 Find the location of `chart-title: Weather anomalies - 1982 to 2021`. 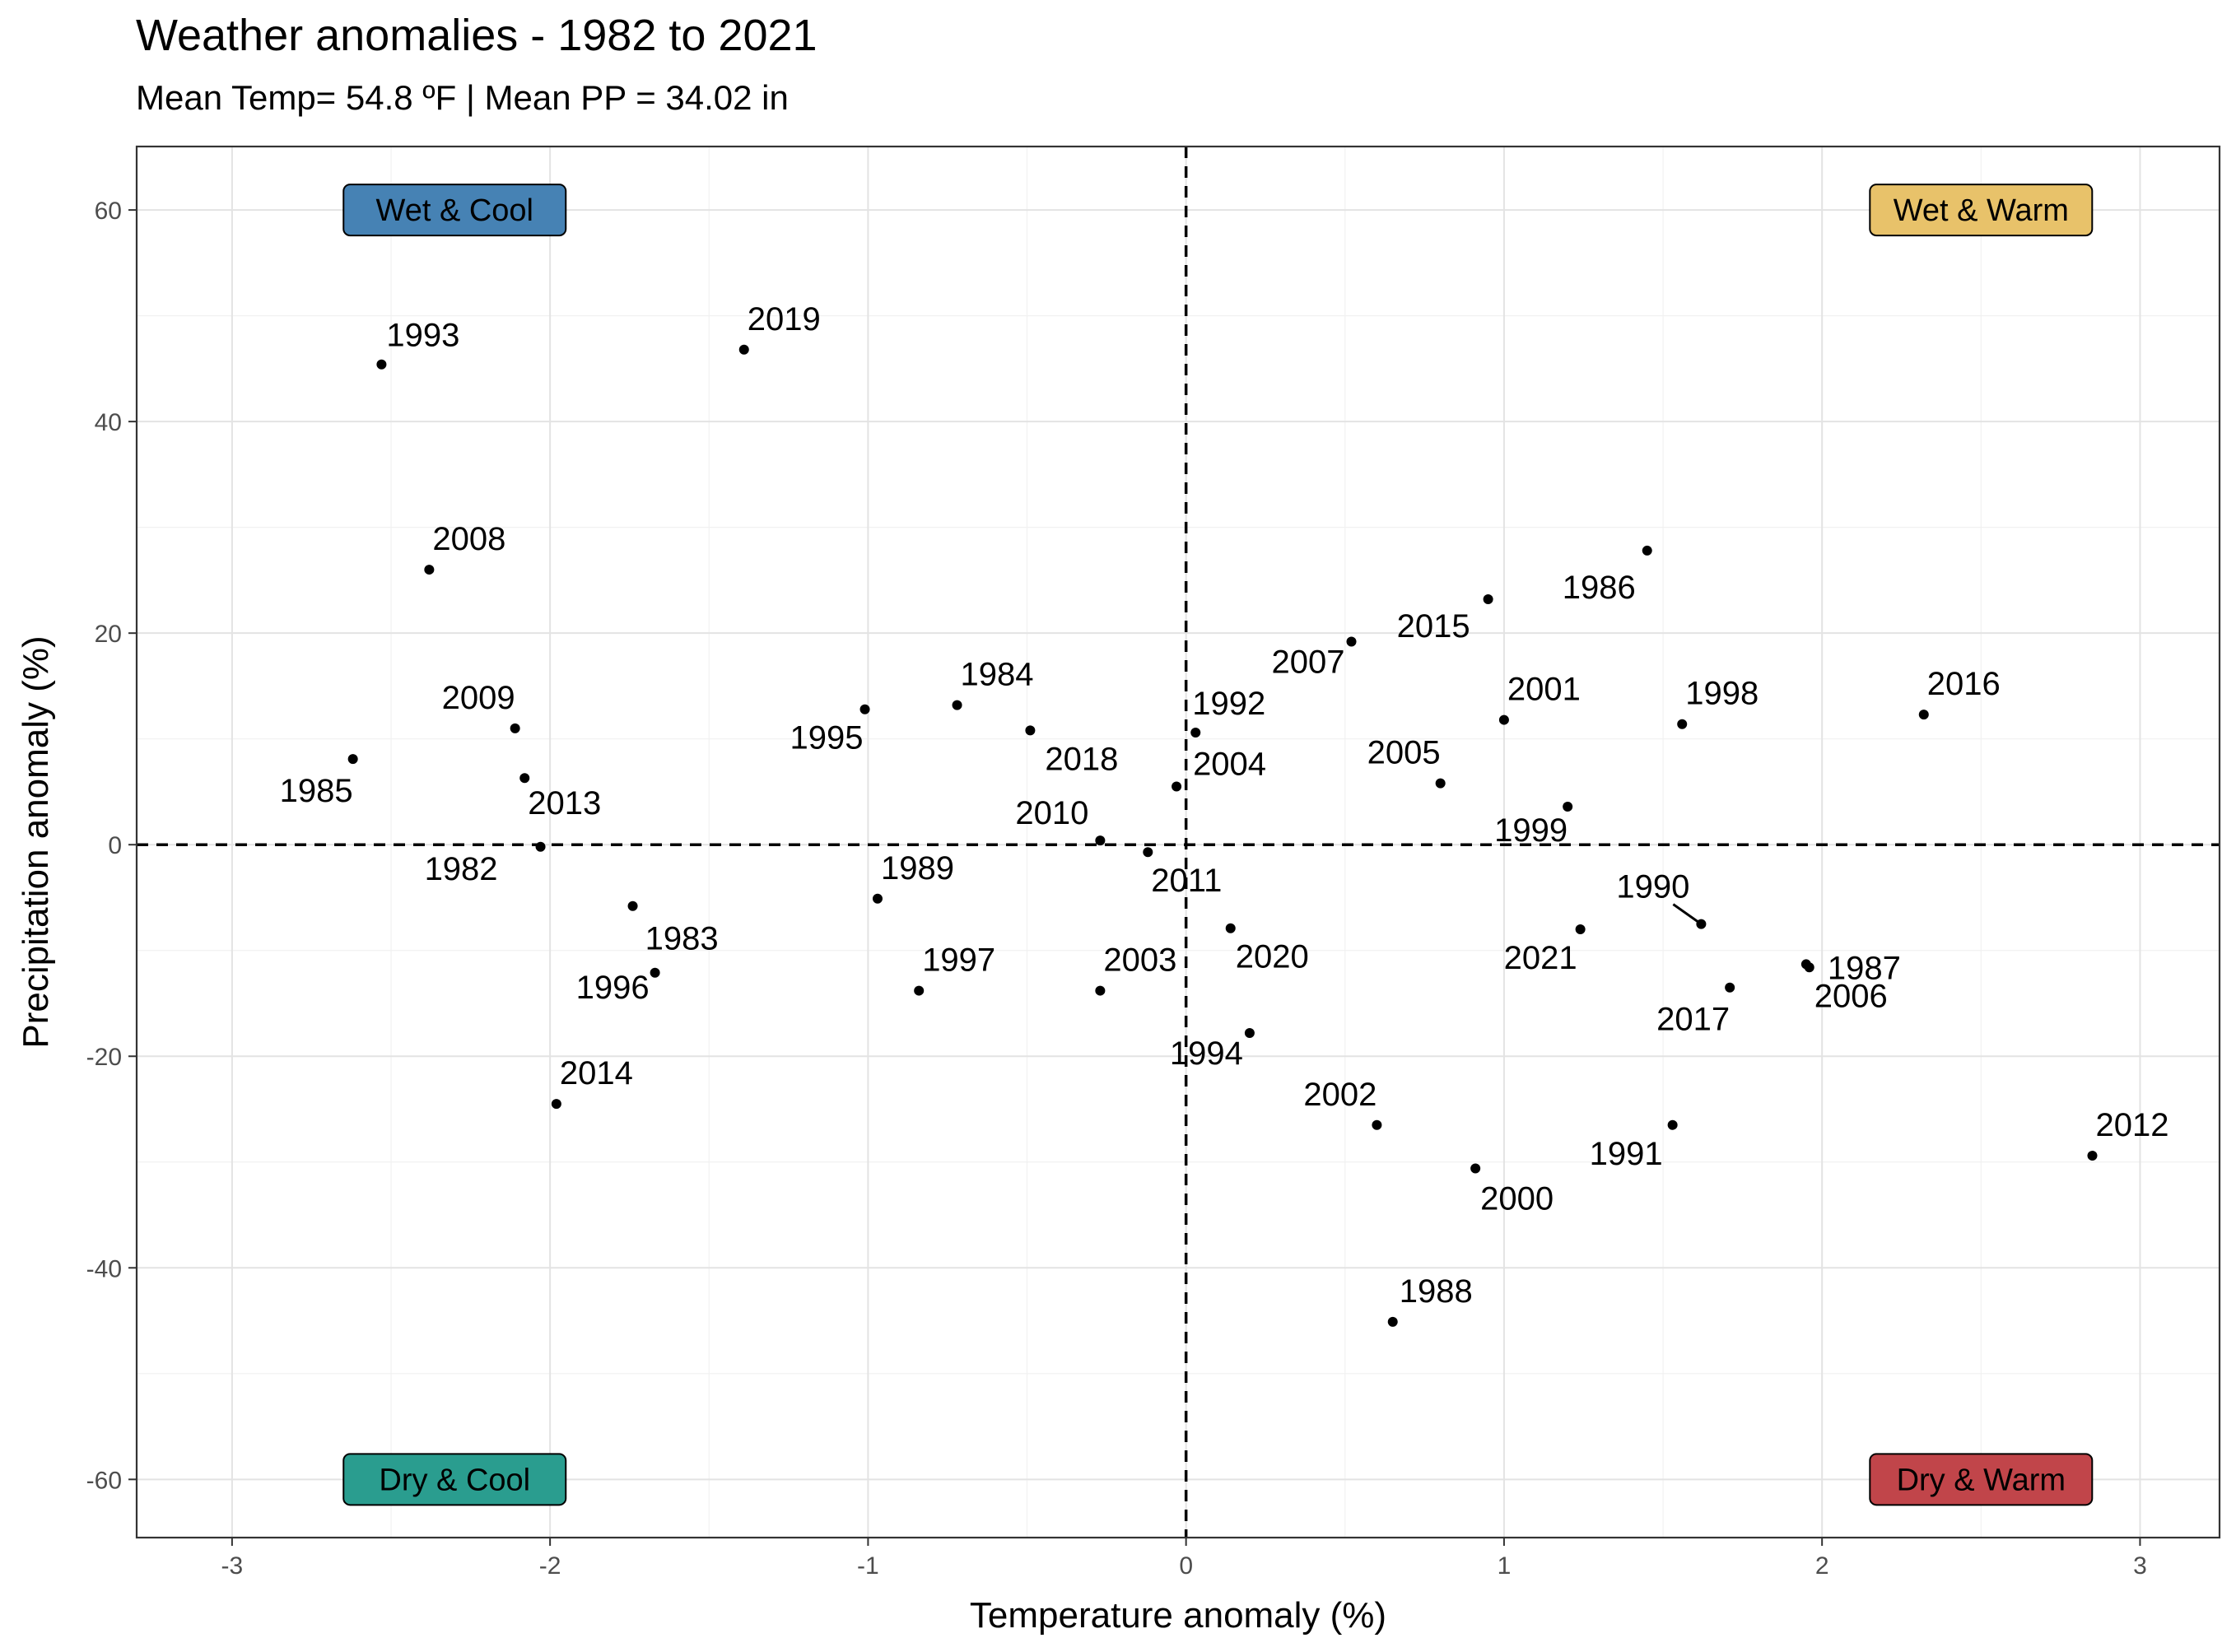

chart-title: Weather anomalies - 1982 to 2021 is located at coordinates (477, 35).